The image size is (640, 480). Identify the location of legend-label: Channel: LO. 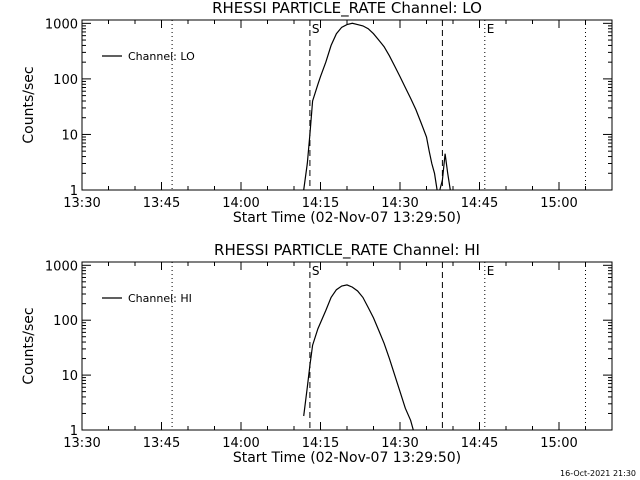
(161, 56).